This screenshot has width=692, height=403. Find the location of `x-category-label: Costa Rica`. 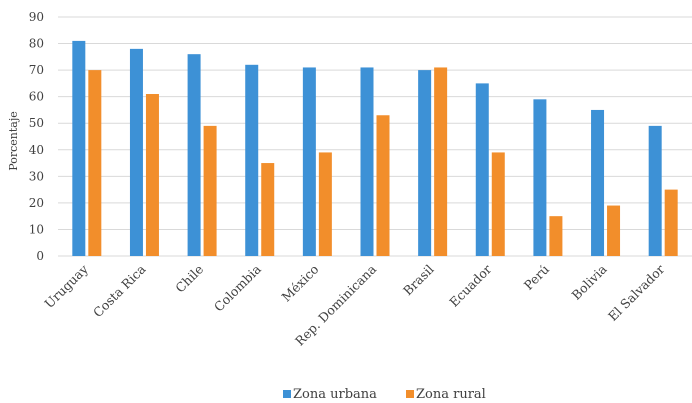

x-category-label: Costa Rica is located at coordinates (119, 290).